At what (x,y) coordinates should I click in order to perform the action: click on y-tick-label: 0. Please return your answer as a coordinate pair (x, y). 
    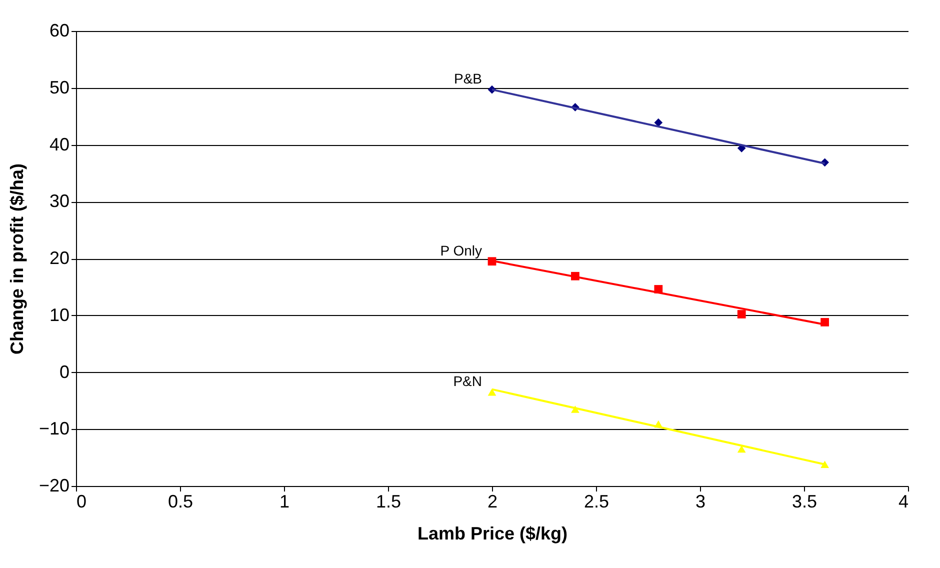
    Looking at the image, I should click on (64, 372).